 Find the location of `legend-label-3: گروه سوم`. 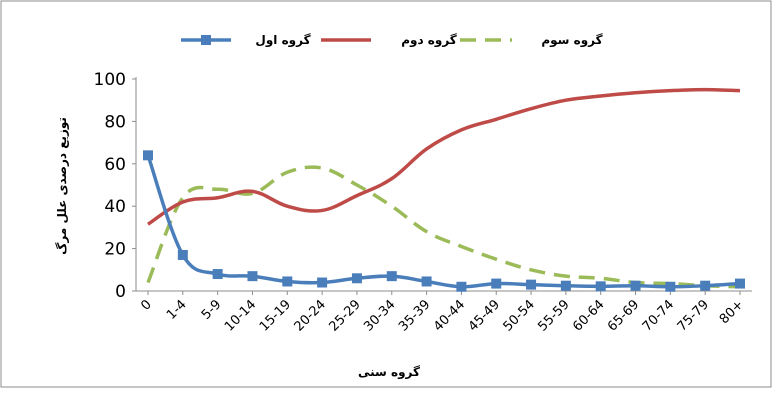

legend-label-3: گروه سوم is located at coordinates (571, 40).